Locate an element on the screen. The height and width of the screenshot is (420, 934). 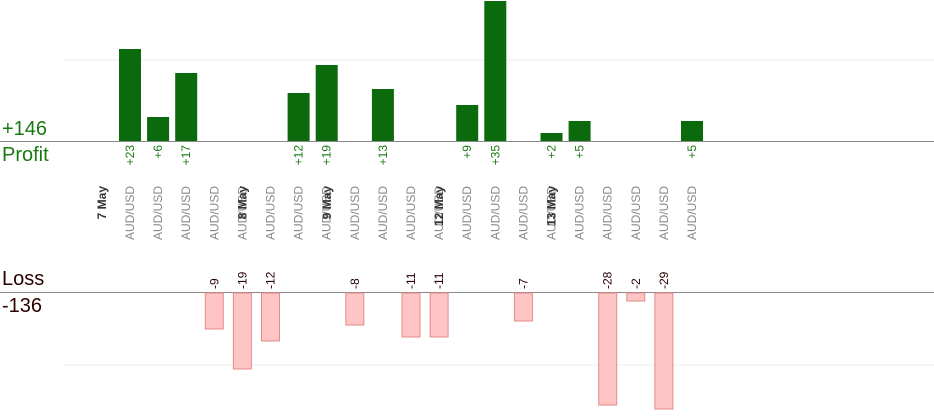
loss-total: -136 is located at coordinates (22, 306).